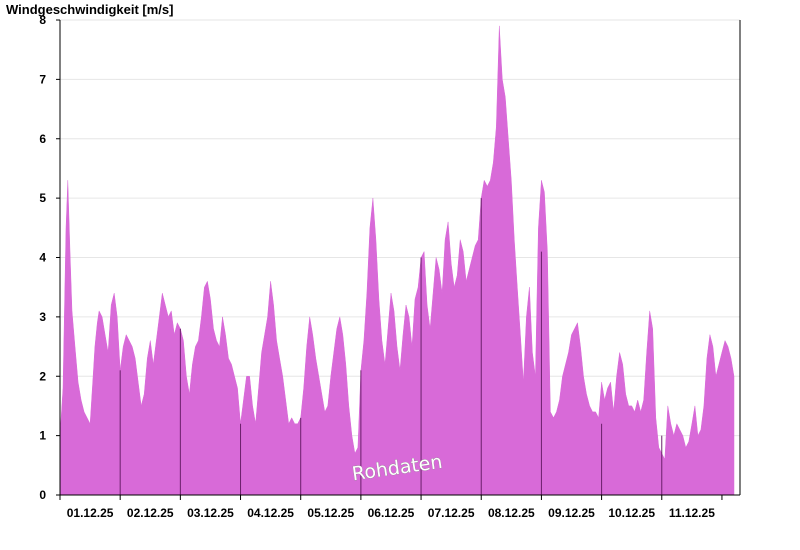 The height and width of the screenshot is (550, 800). What do you see at coordinates (90, 513) in the screenshot?
I see `x-tick-label: 01.12.25` at bounding box center [90, 513].